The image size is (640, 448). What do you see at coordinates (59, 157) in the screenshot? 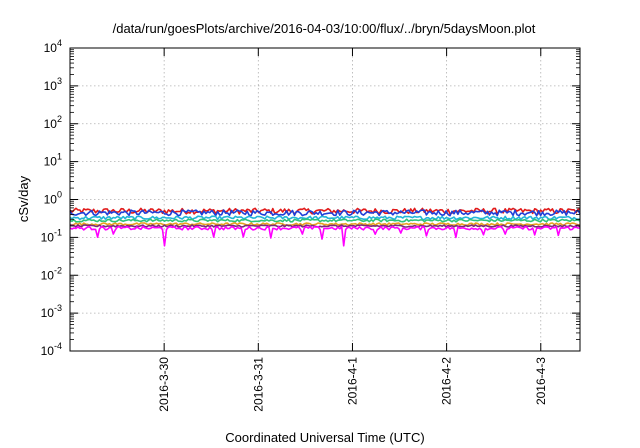
I see `y-tick-exponent: 1` at bounding box center [59, 157].